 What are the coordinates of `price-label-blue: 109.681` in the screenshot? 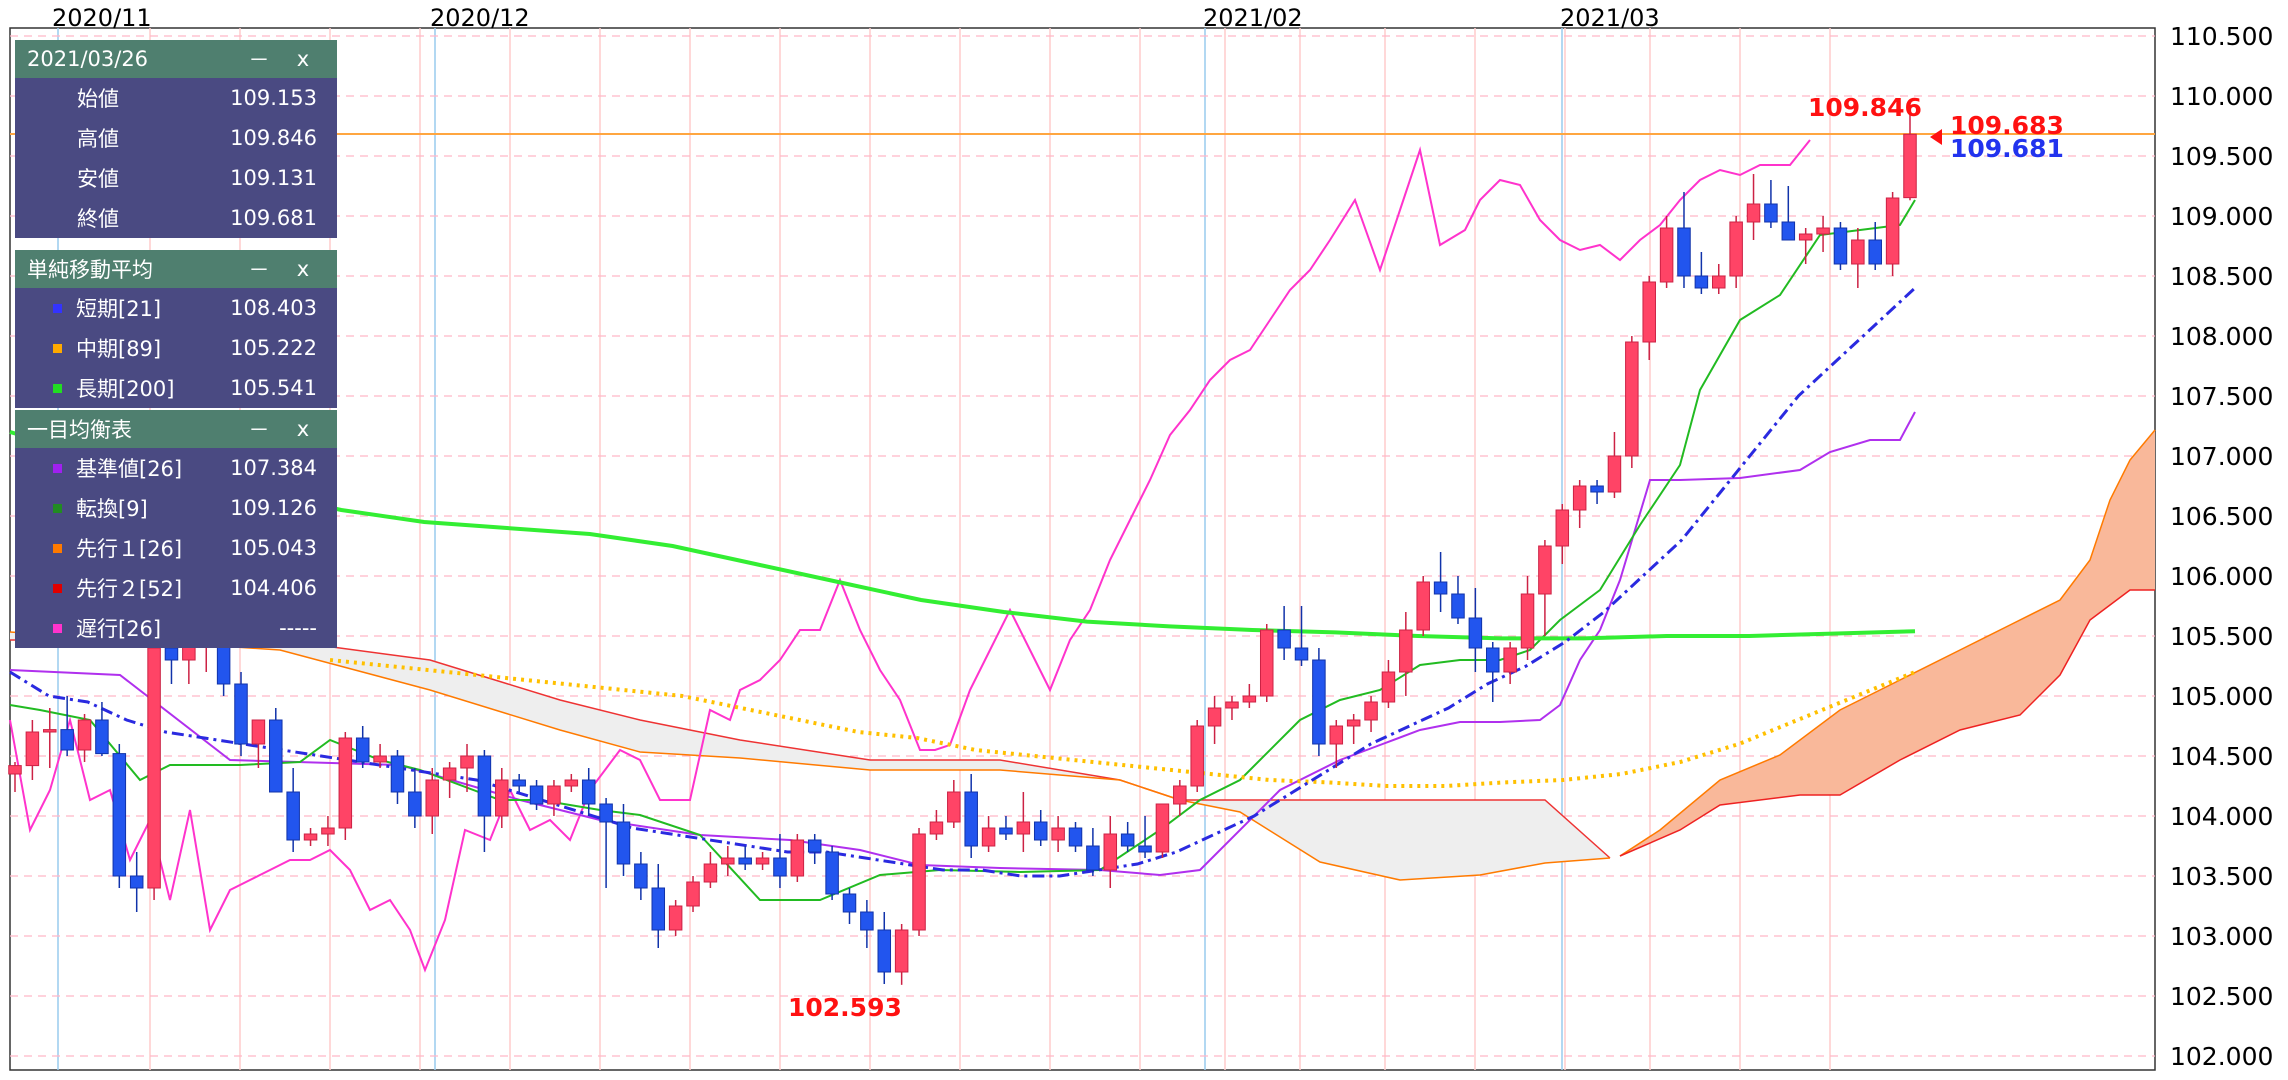 It's located at (2007, 148).